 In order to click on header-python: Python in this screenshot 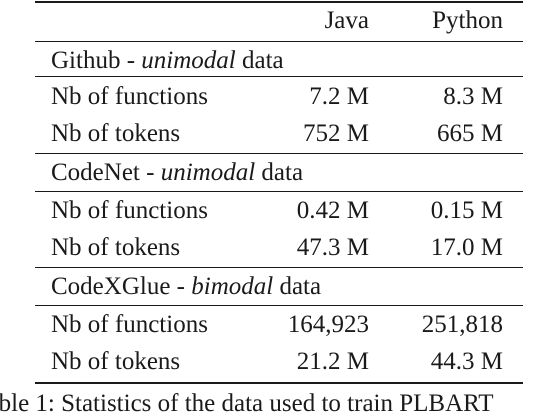, I will do `click(467, 20)`.